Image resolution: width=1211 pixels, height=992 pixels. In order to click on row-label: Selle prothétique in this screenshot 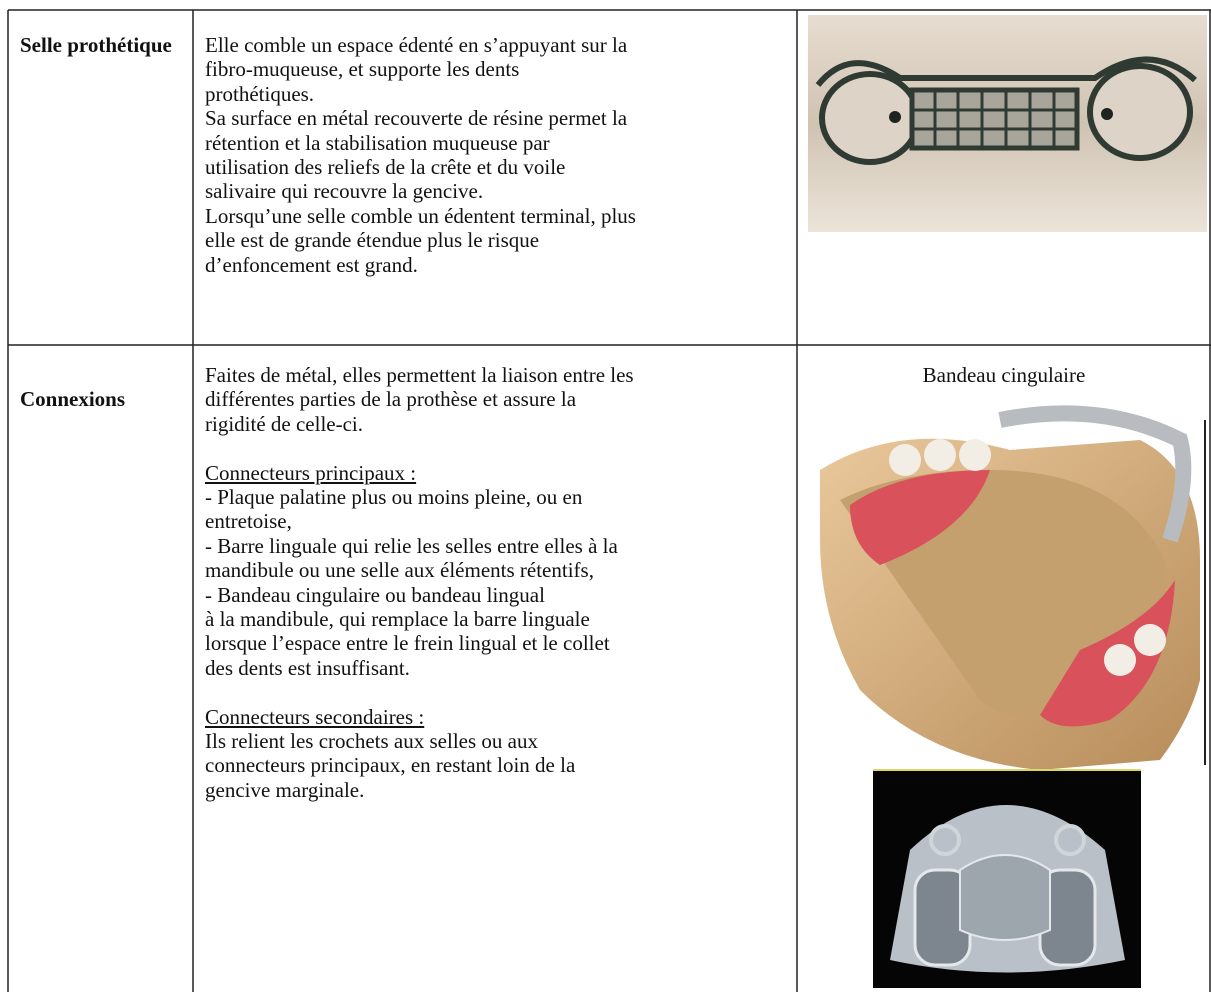, I will do `click(96, 45)`.